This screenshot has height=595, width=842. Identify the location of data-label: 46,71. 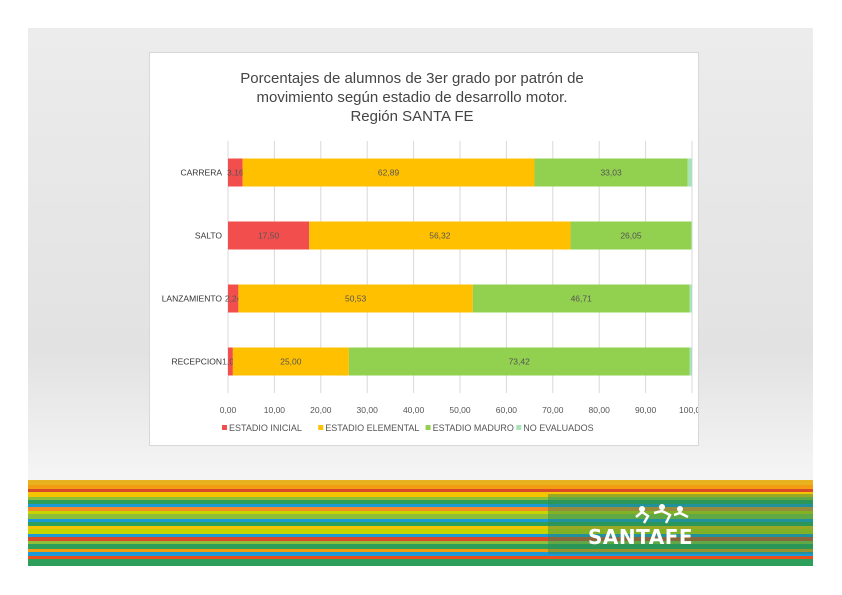
(582, 299).